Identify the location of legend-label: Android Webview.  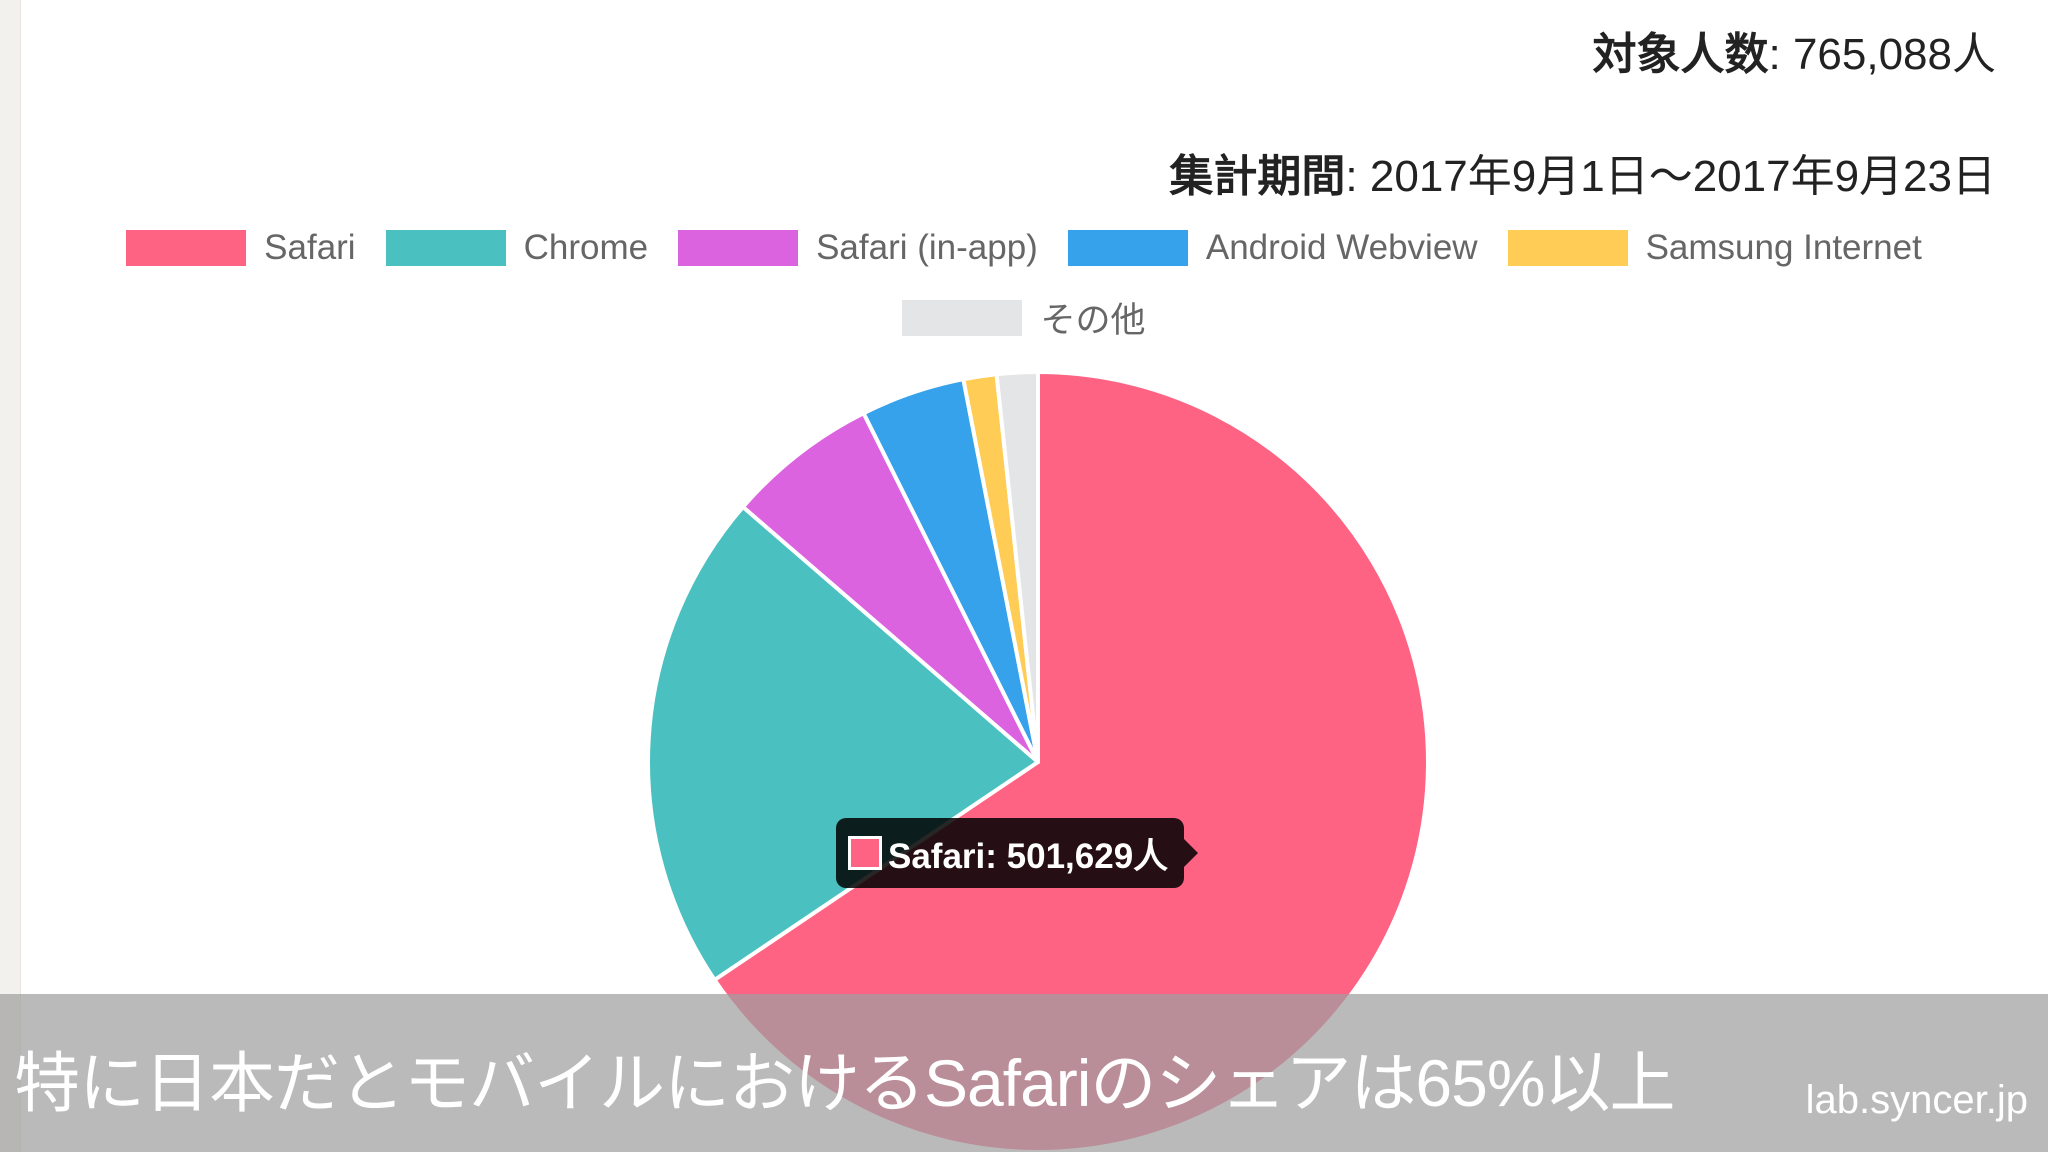
(1341, 247).